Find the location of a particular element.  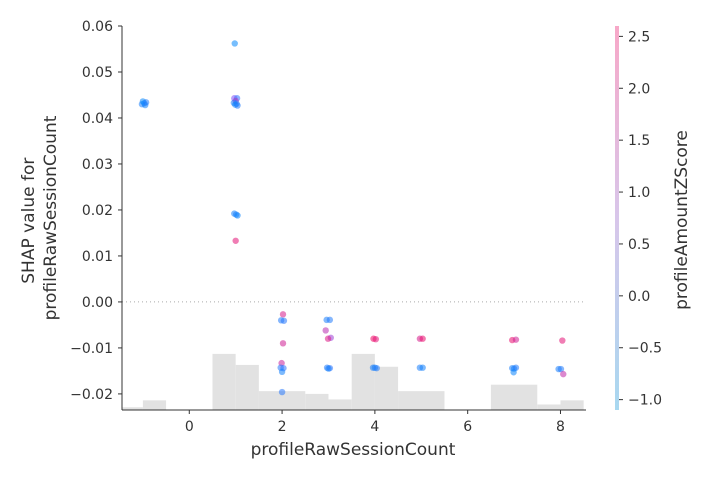

colorbar-label: profileAmountZScore is located at coordinates (682, 220).